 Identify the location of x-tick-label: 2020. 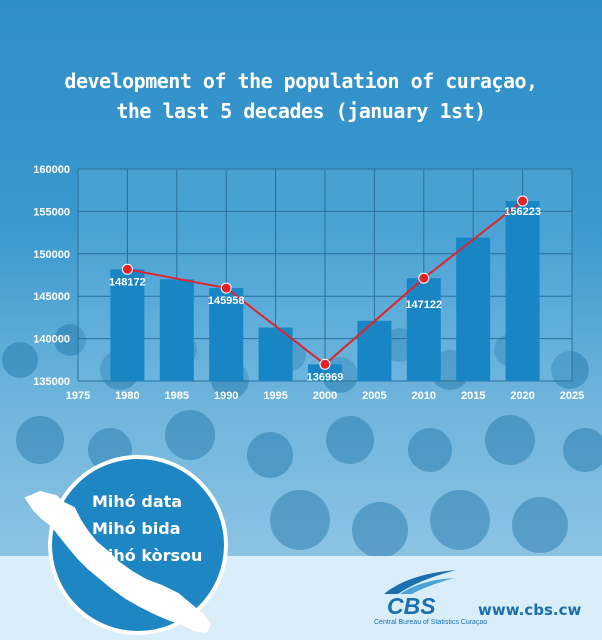
(522, 396).